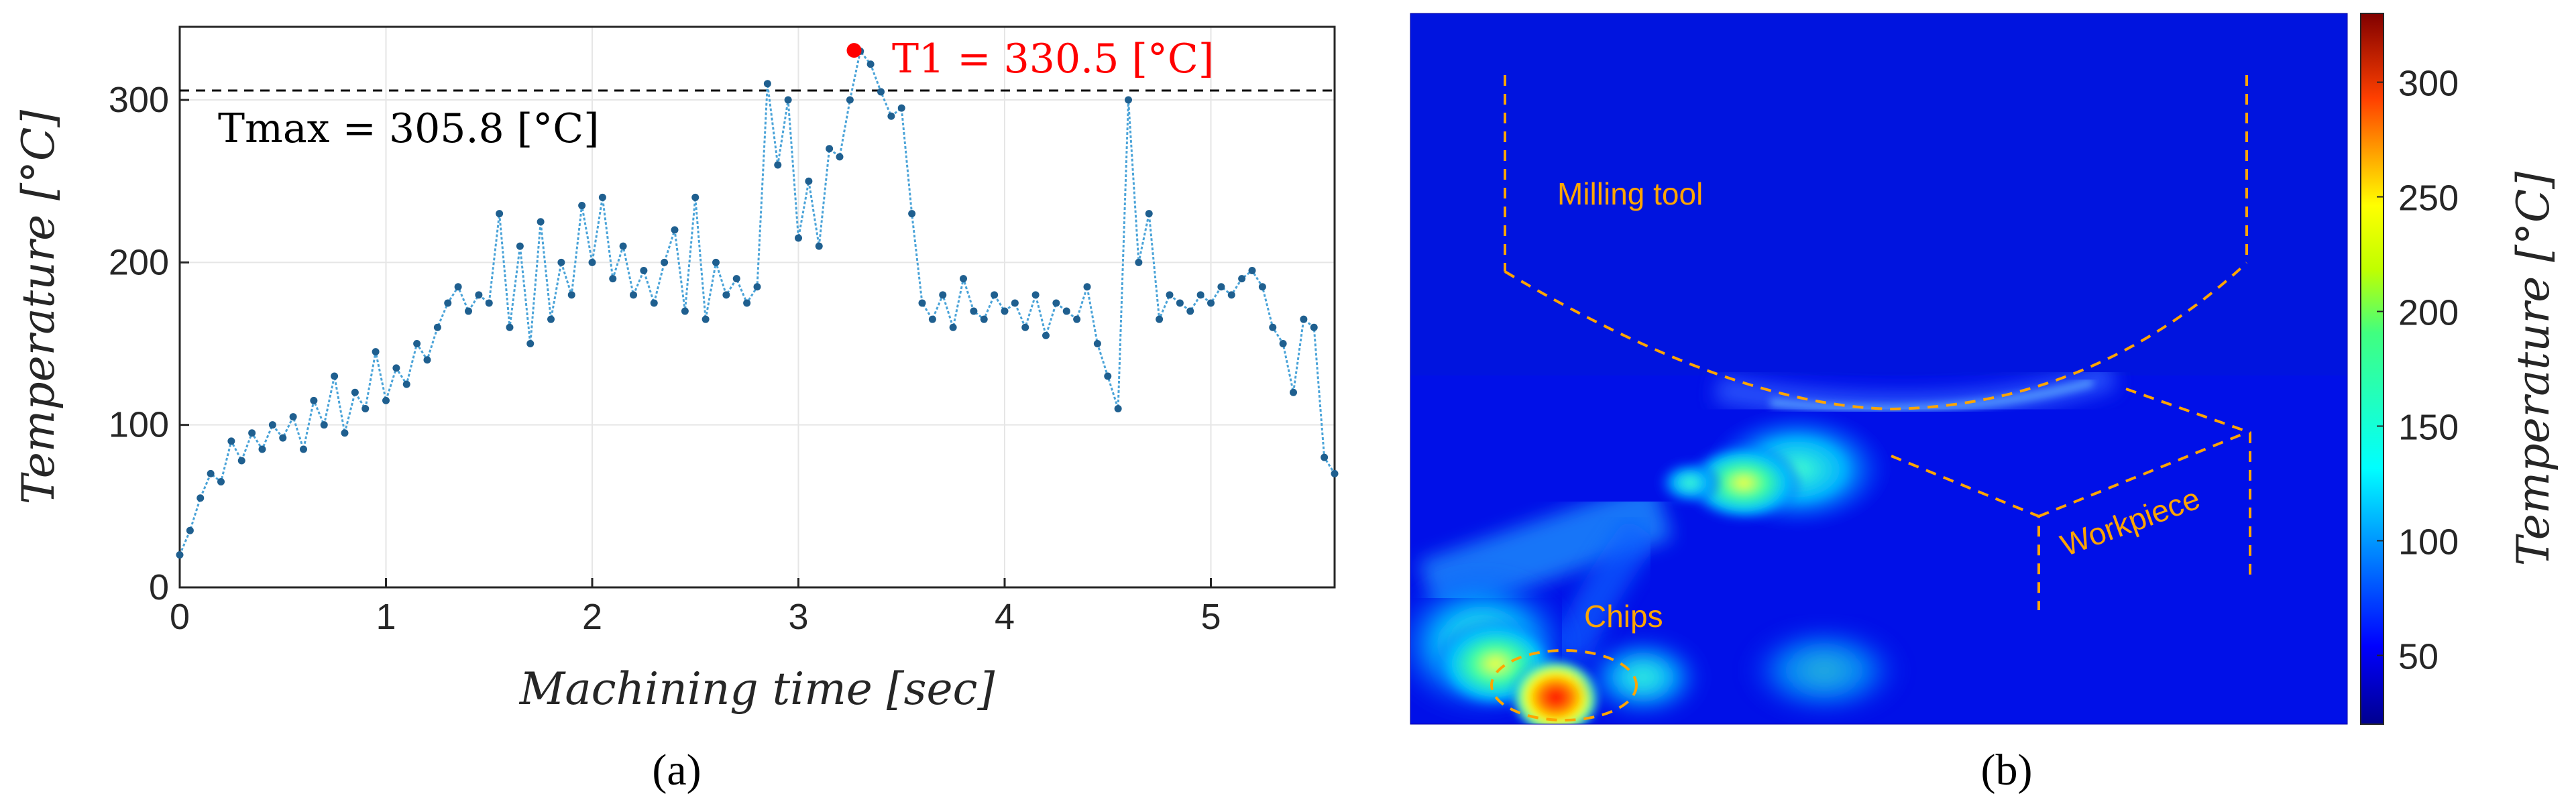 This screenshot has width=2576, height=810. What do you see at coordinates (676, 770) in the screenshot?
I see `panel-label-a: (a)` at bounding box center [676, 770].